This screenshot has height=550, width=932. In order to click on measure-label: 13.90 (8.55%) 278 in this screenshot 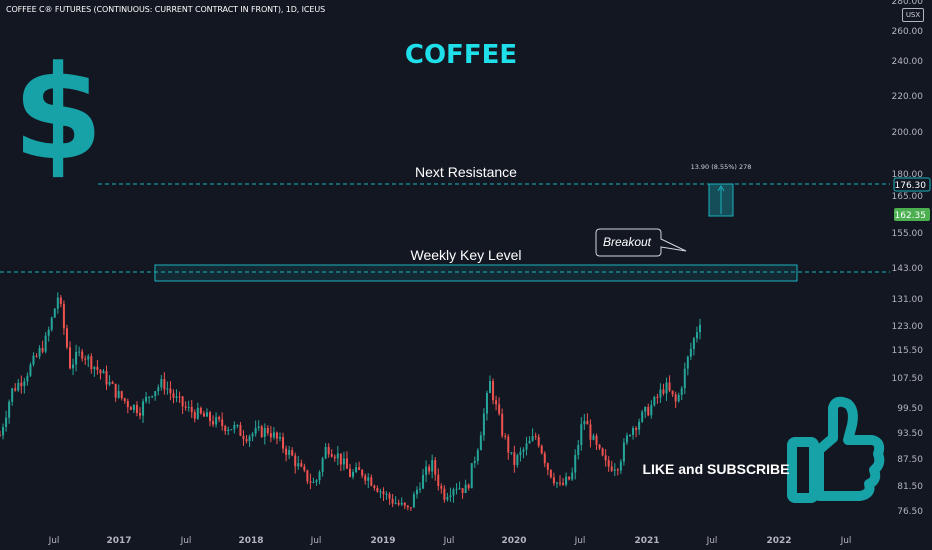, I will do `click(721, 167)`.